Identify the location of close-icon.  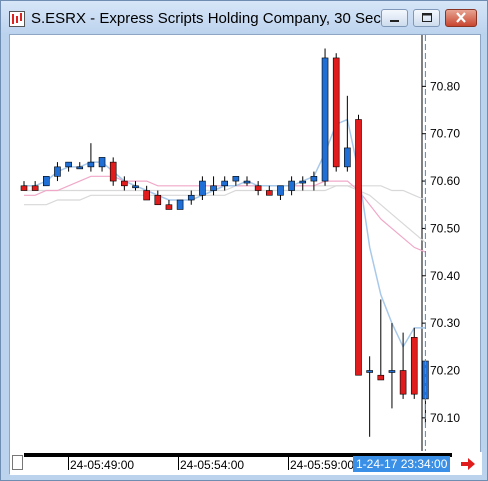
(461, 17).